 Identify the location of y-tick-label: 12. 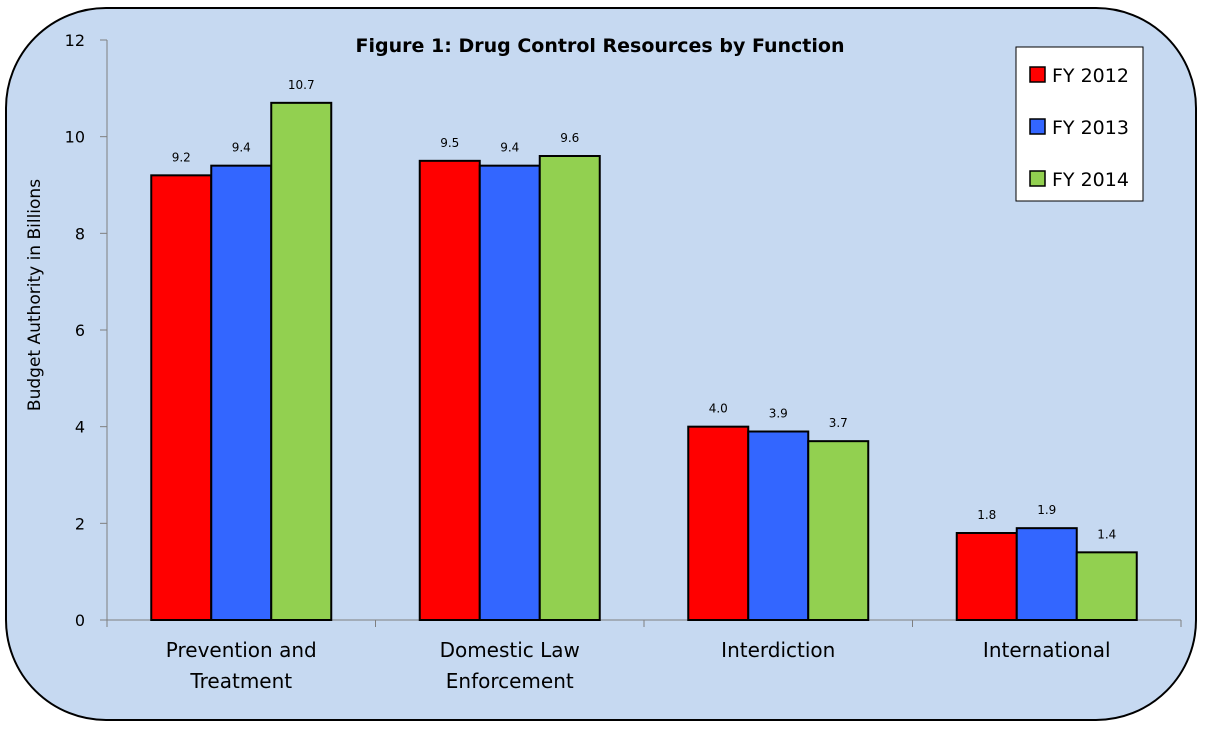
(75, 40).